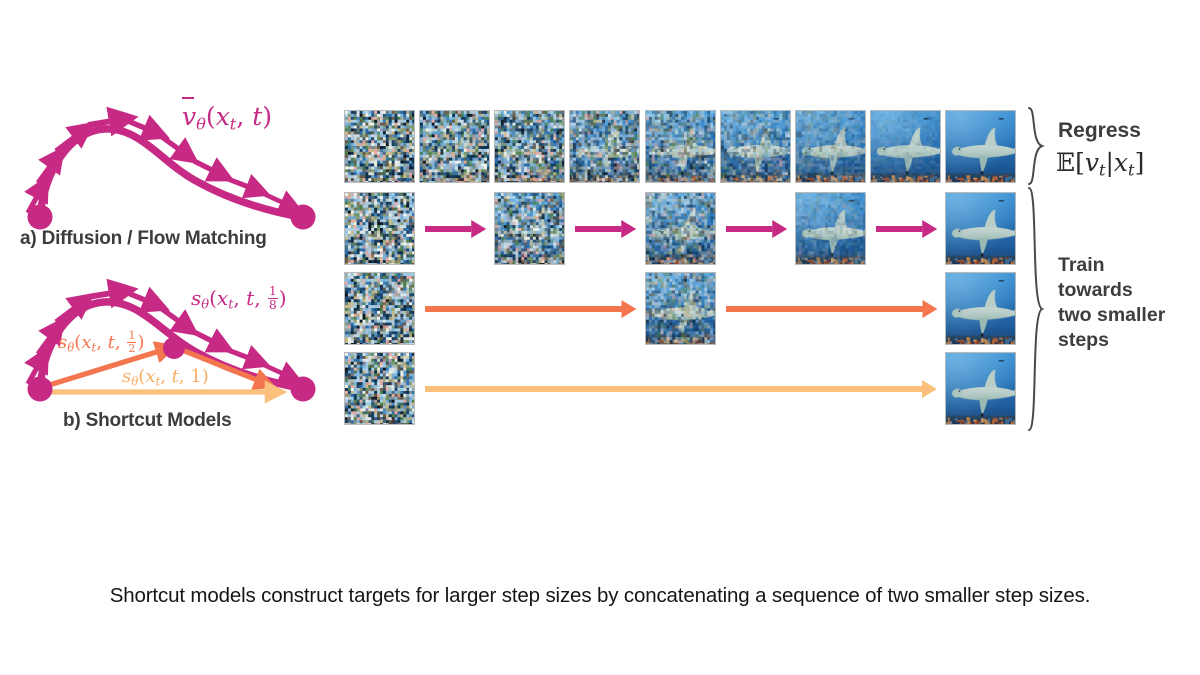 The width and height of the screenshot is (1200, 675). I want to click on formula-a-symbol: v, so click(189, 116).